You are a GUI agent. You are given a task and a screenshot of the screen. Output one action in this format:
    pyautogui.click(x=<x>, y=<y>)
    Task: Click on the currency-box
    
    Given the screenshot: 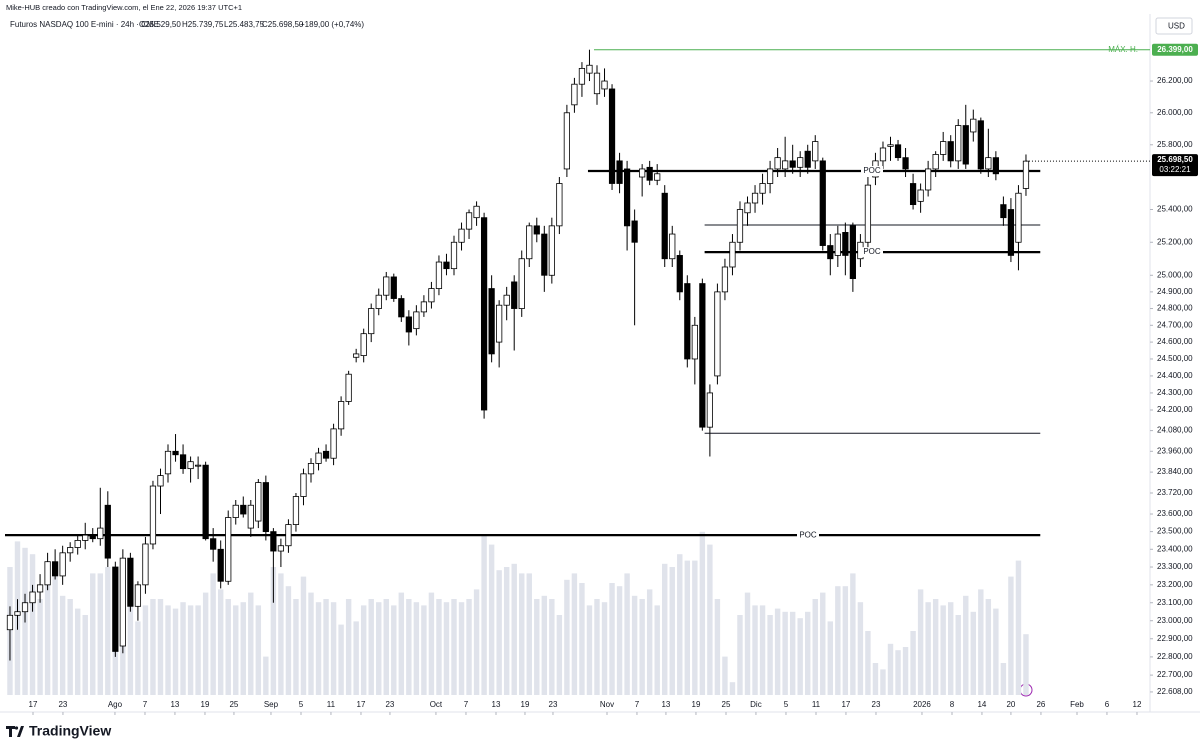 What is the action you would take?
    pyautogui.click(x=1174, y=26)
    